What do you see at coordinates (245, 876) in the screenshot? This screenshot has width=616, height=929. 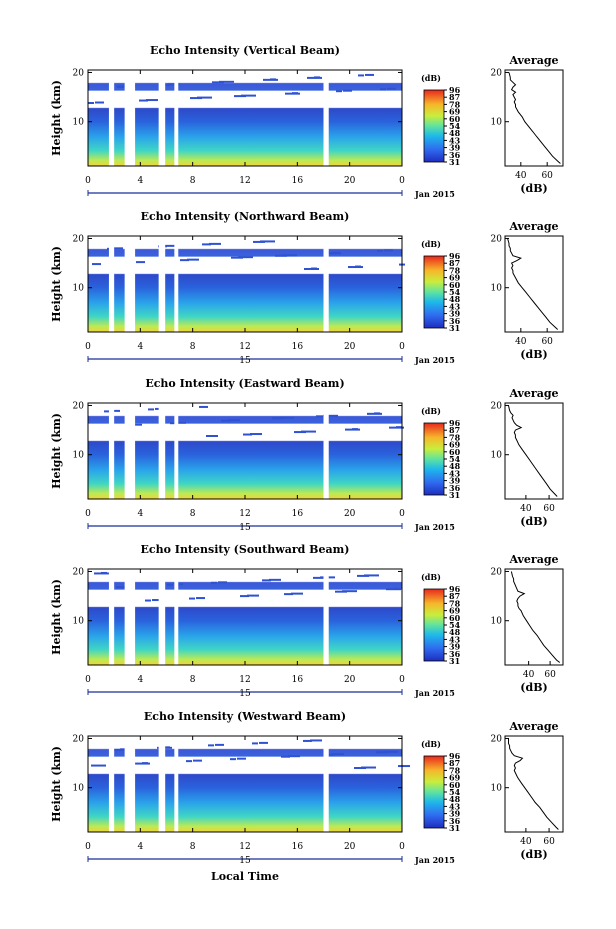 I see `x-axis-label: Local Time` at bounding box center [245, 876].